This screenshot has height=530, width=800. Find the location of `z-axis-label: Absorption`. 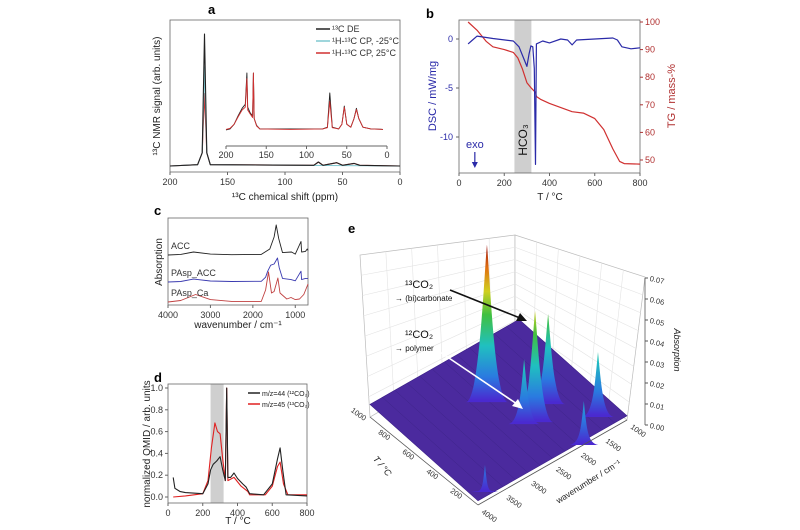

z-axis-label: Absorption is located at coordinates (677, 349).